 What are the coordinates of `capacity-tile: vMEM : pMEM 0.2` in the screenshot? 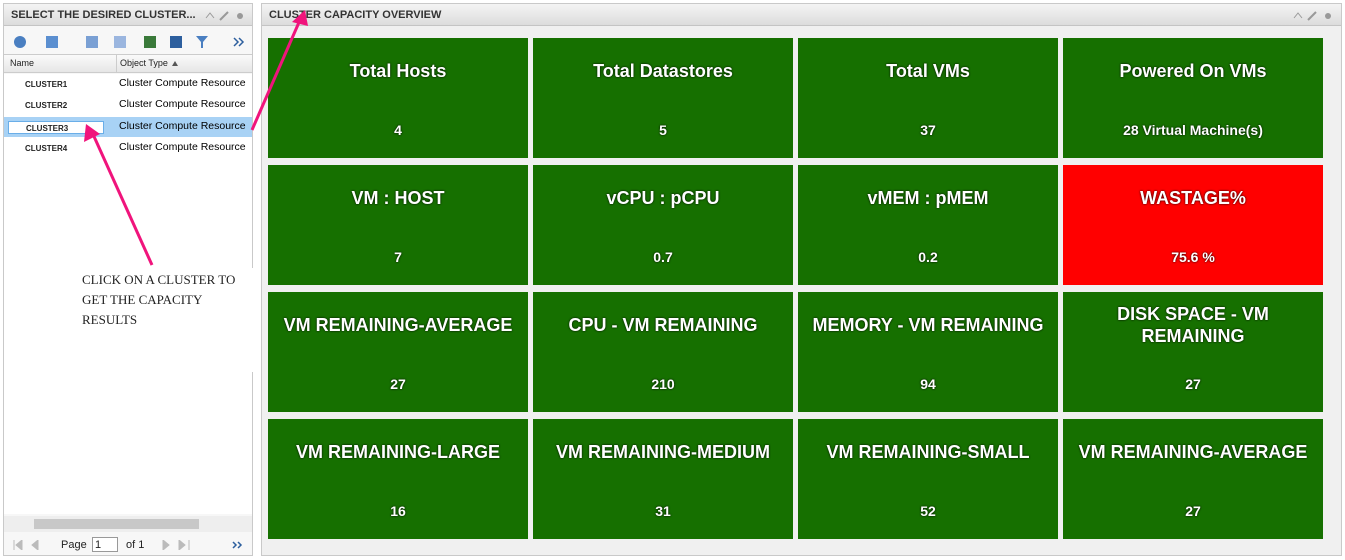 It's located at (928, 225).